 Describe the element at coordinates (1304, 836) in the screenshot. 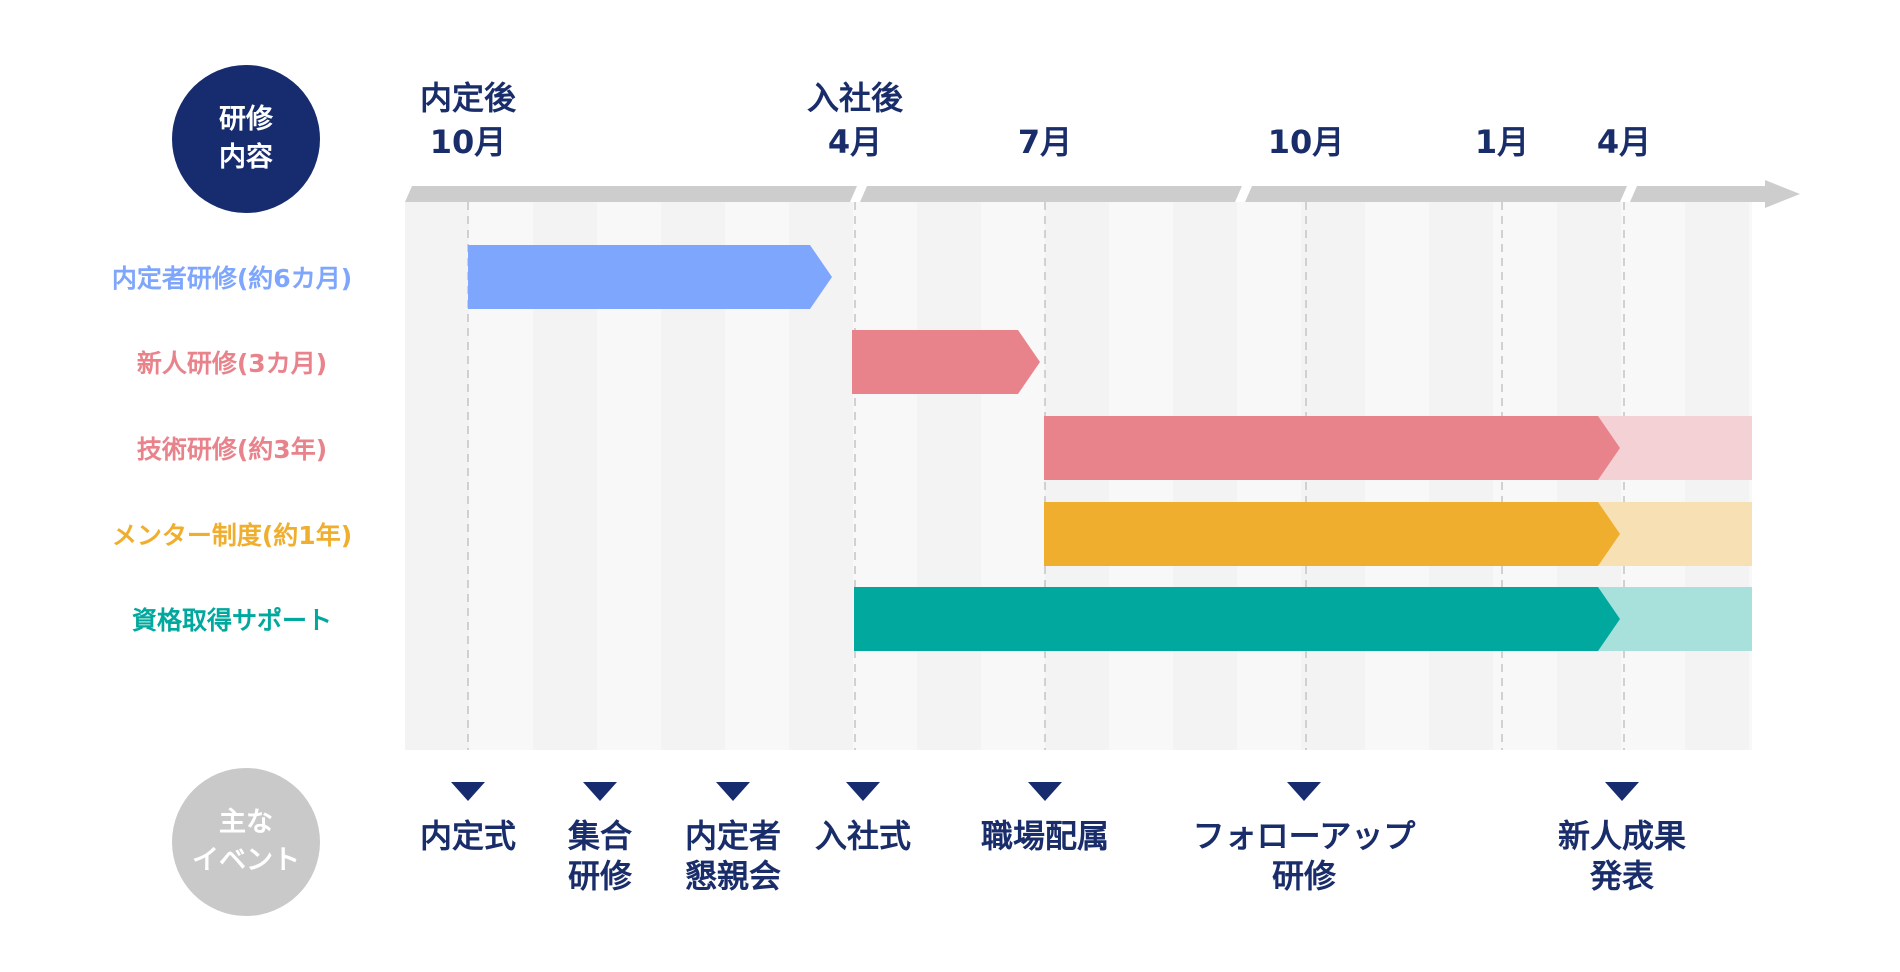

I see `event-label-line1: フォローアップ` at that location.